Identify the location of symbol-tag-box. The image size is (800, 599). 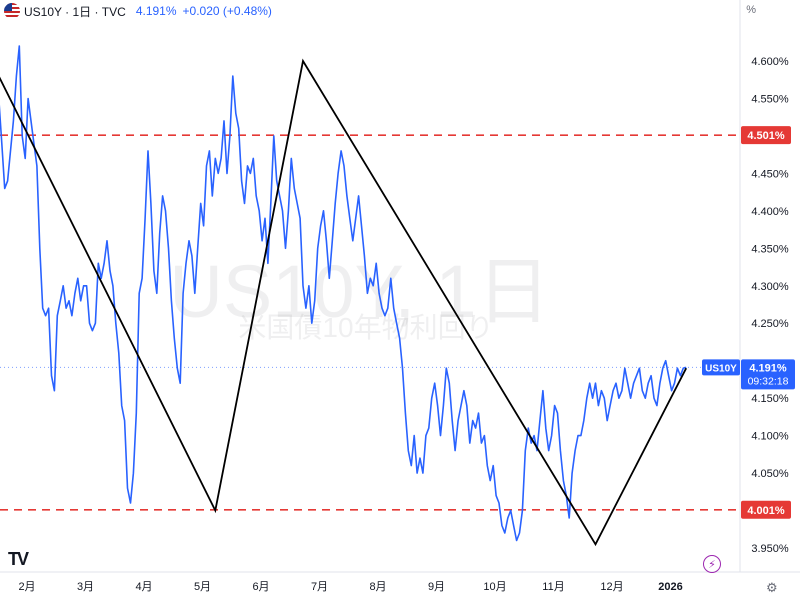
(721, 367).